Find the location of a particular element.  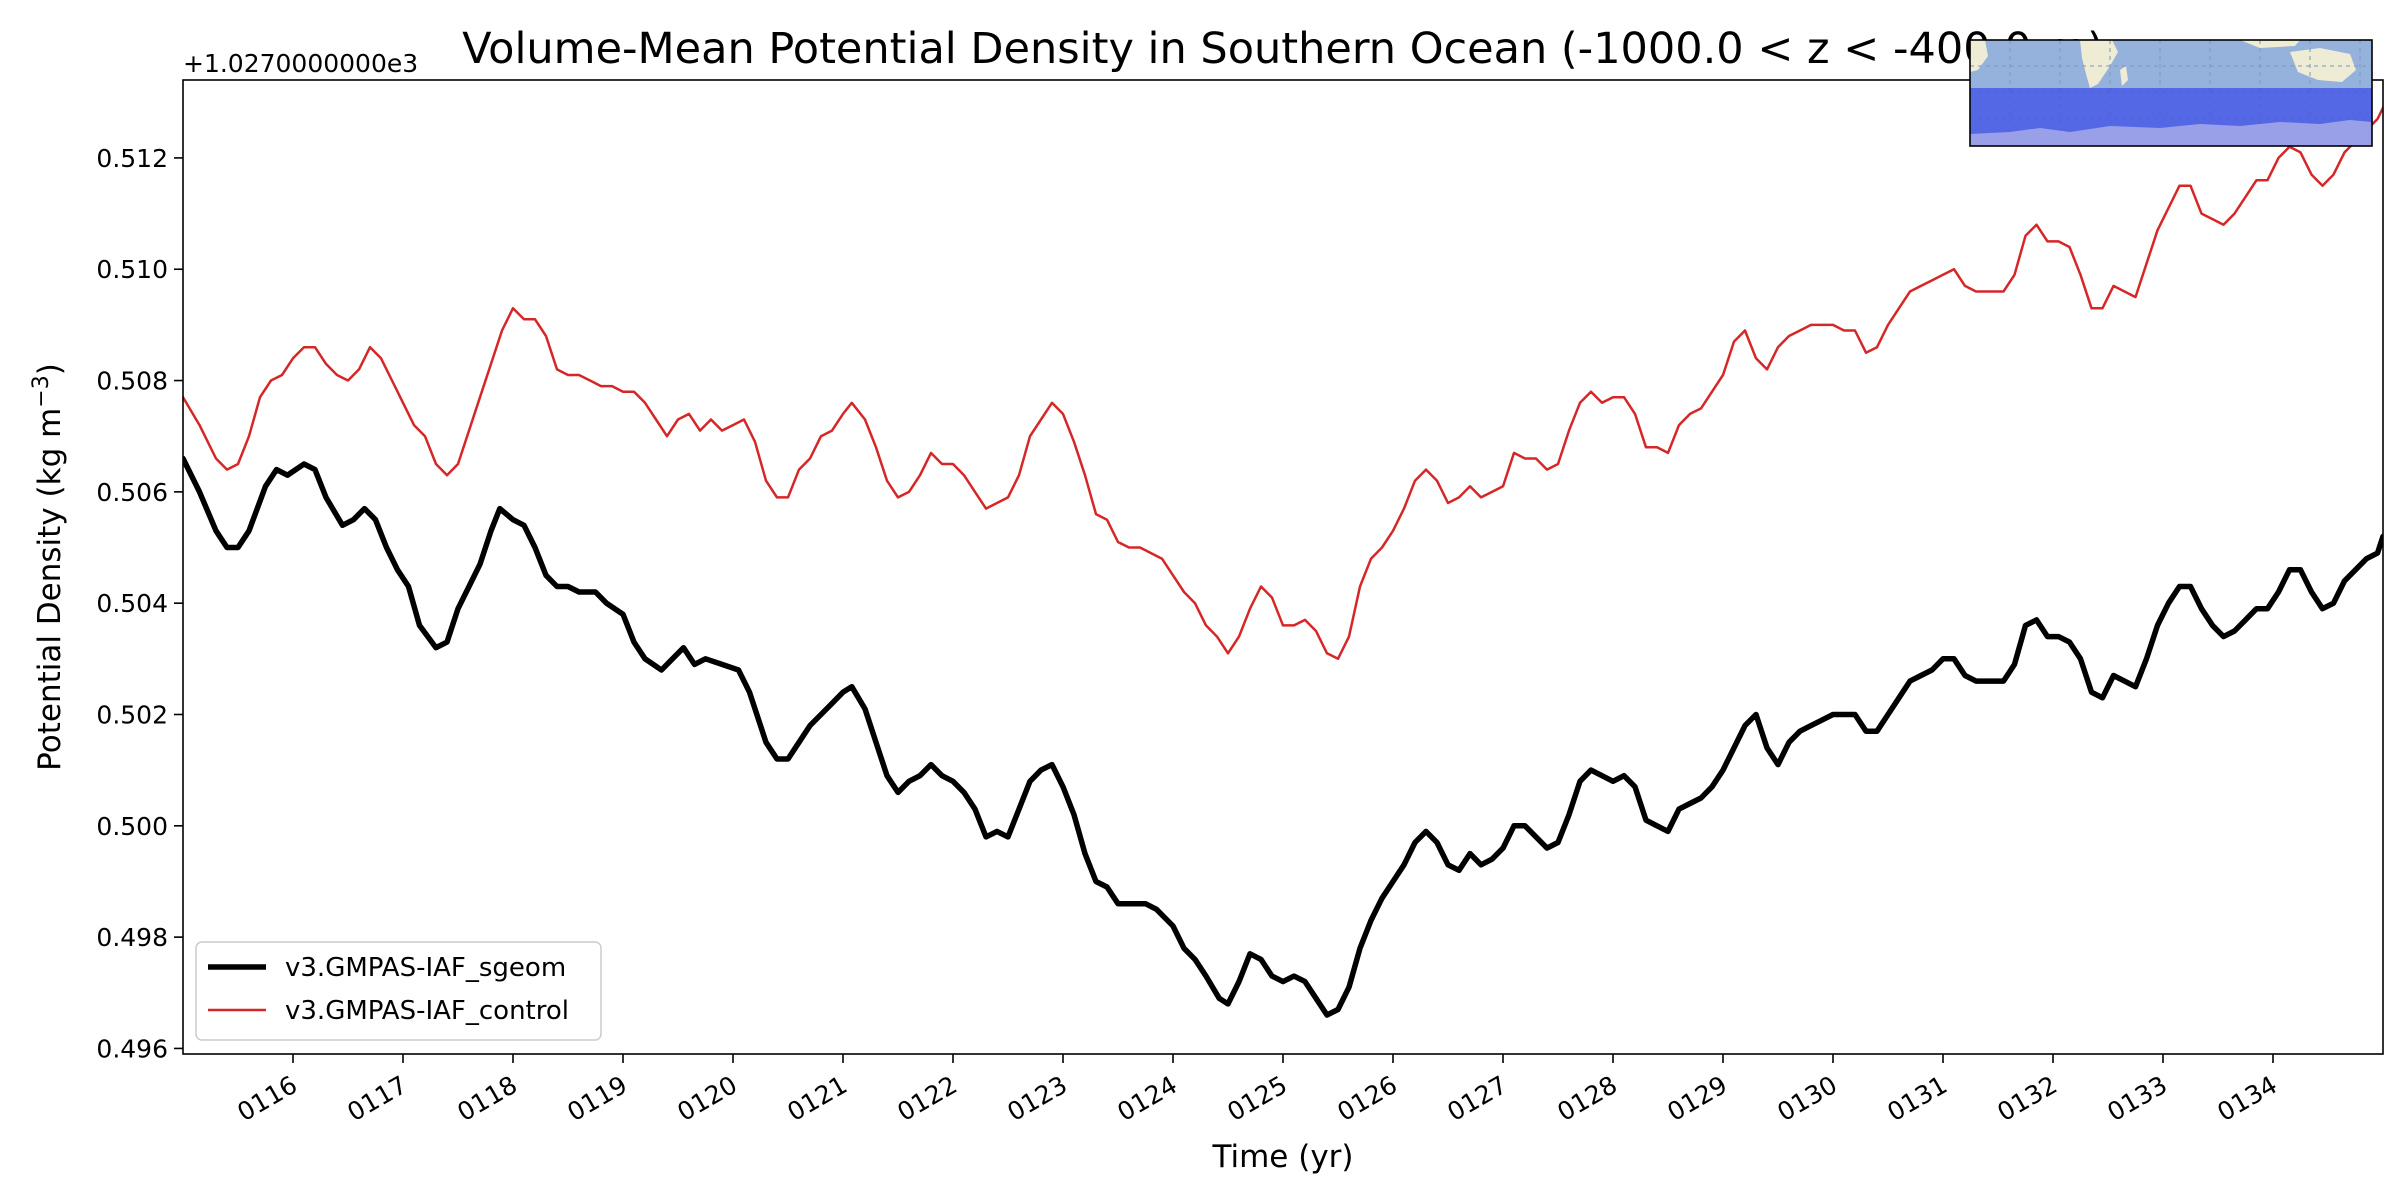

legend: v3.GMPAS-IAF_sgeom v3.GMPAS-IAF_control is located at coordinates (398, 991).